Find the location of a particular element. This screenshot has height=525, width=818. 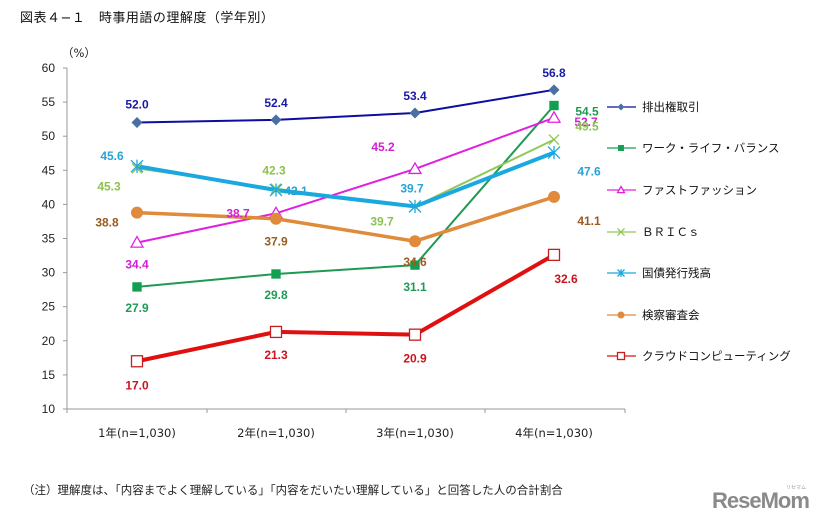

data-label: 54.5 is located at coordinates (587, 112).